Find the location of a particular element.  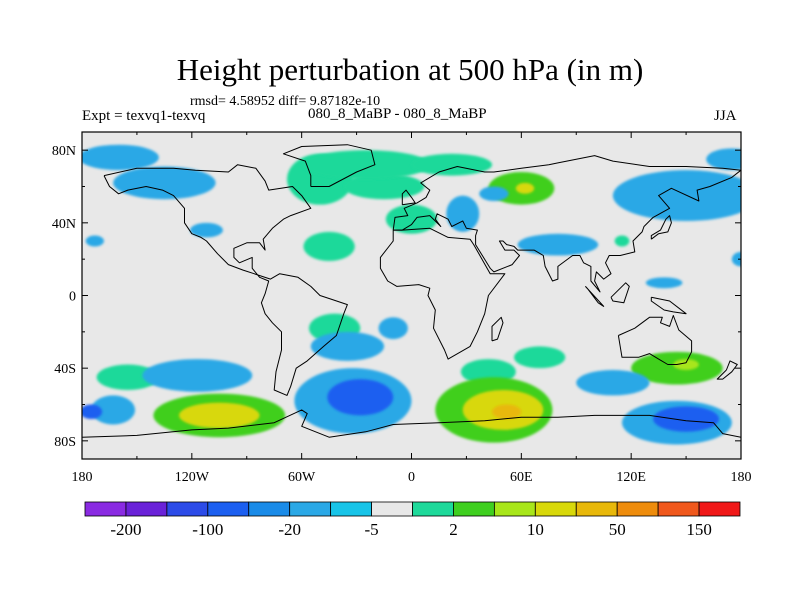

colorbar-label-3: -5 is located at coordinates (371, 529).